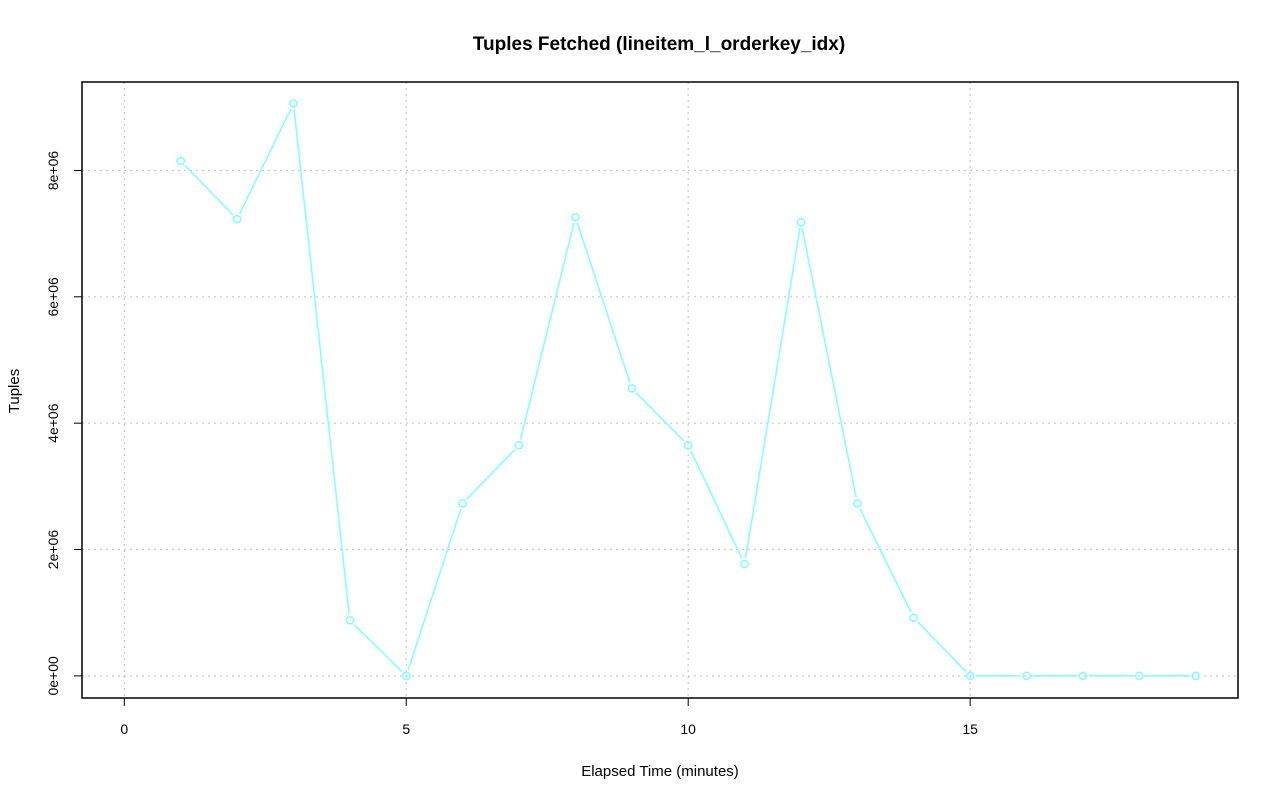  What do you see at coordinates (970, 729) in the screenshot?
I see `x-tick-label: 15` at bounding box center [970, 729].